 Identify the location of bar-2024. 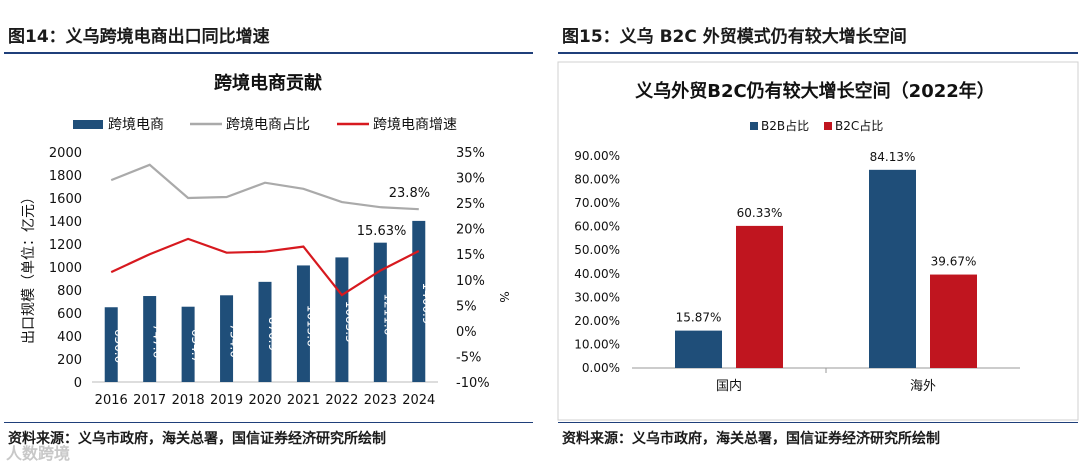
(419, 301).